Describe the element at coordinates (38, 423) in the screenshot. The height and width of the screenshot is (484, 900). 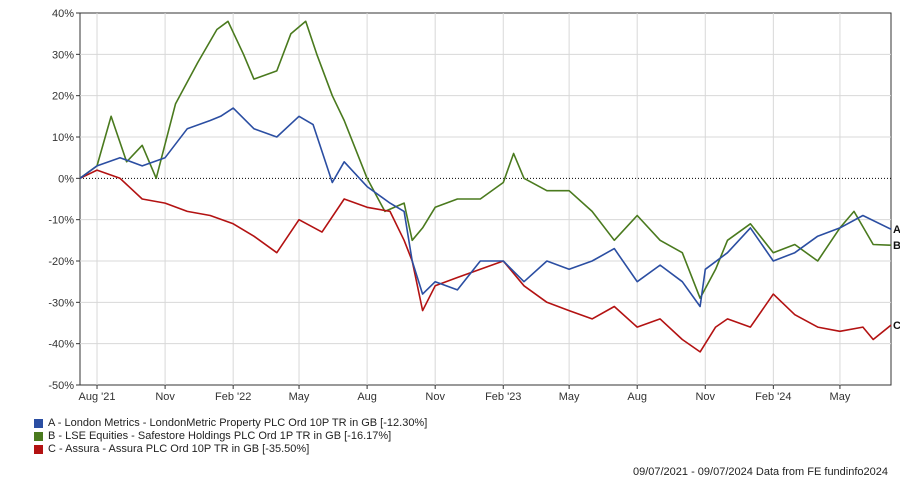
I see `legend-swatch-a` at that location.